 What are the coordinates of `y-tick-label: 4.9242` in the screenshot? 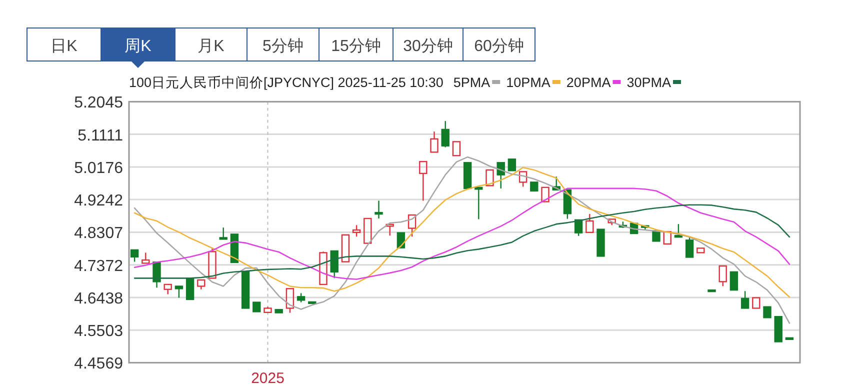 It's located at (99, 201).